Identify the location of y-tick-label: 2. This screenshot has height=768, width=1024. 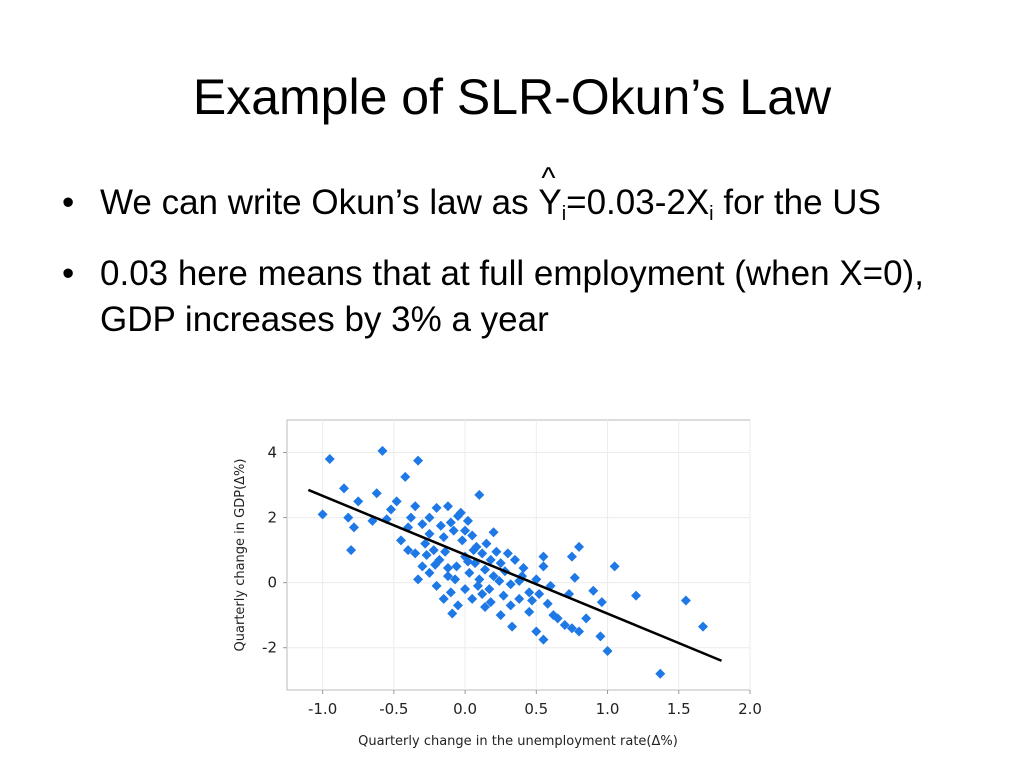
(272, 518).